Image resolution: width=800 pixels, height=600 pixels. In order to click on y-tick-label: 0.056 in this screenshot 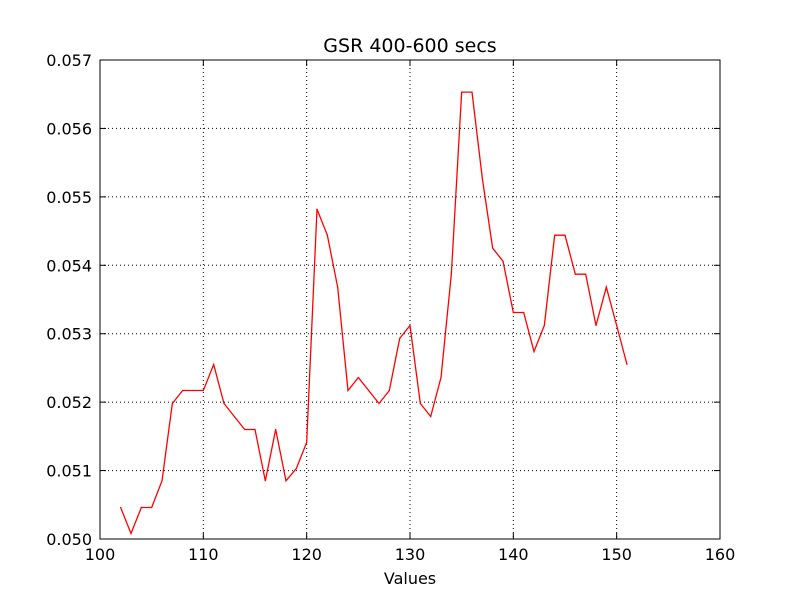, I will do `click(69, 128)`.